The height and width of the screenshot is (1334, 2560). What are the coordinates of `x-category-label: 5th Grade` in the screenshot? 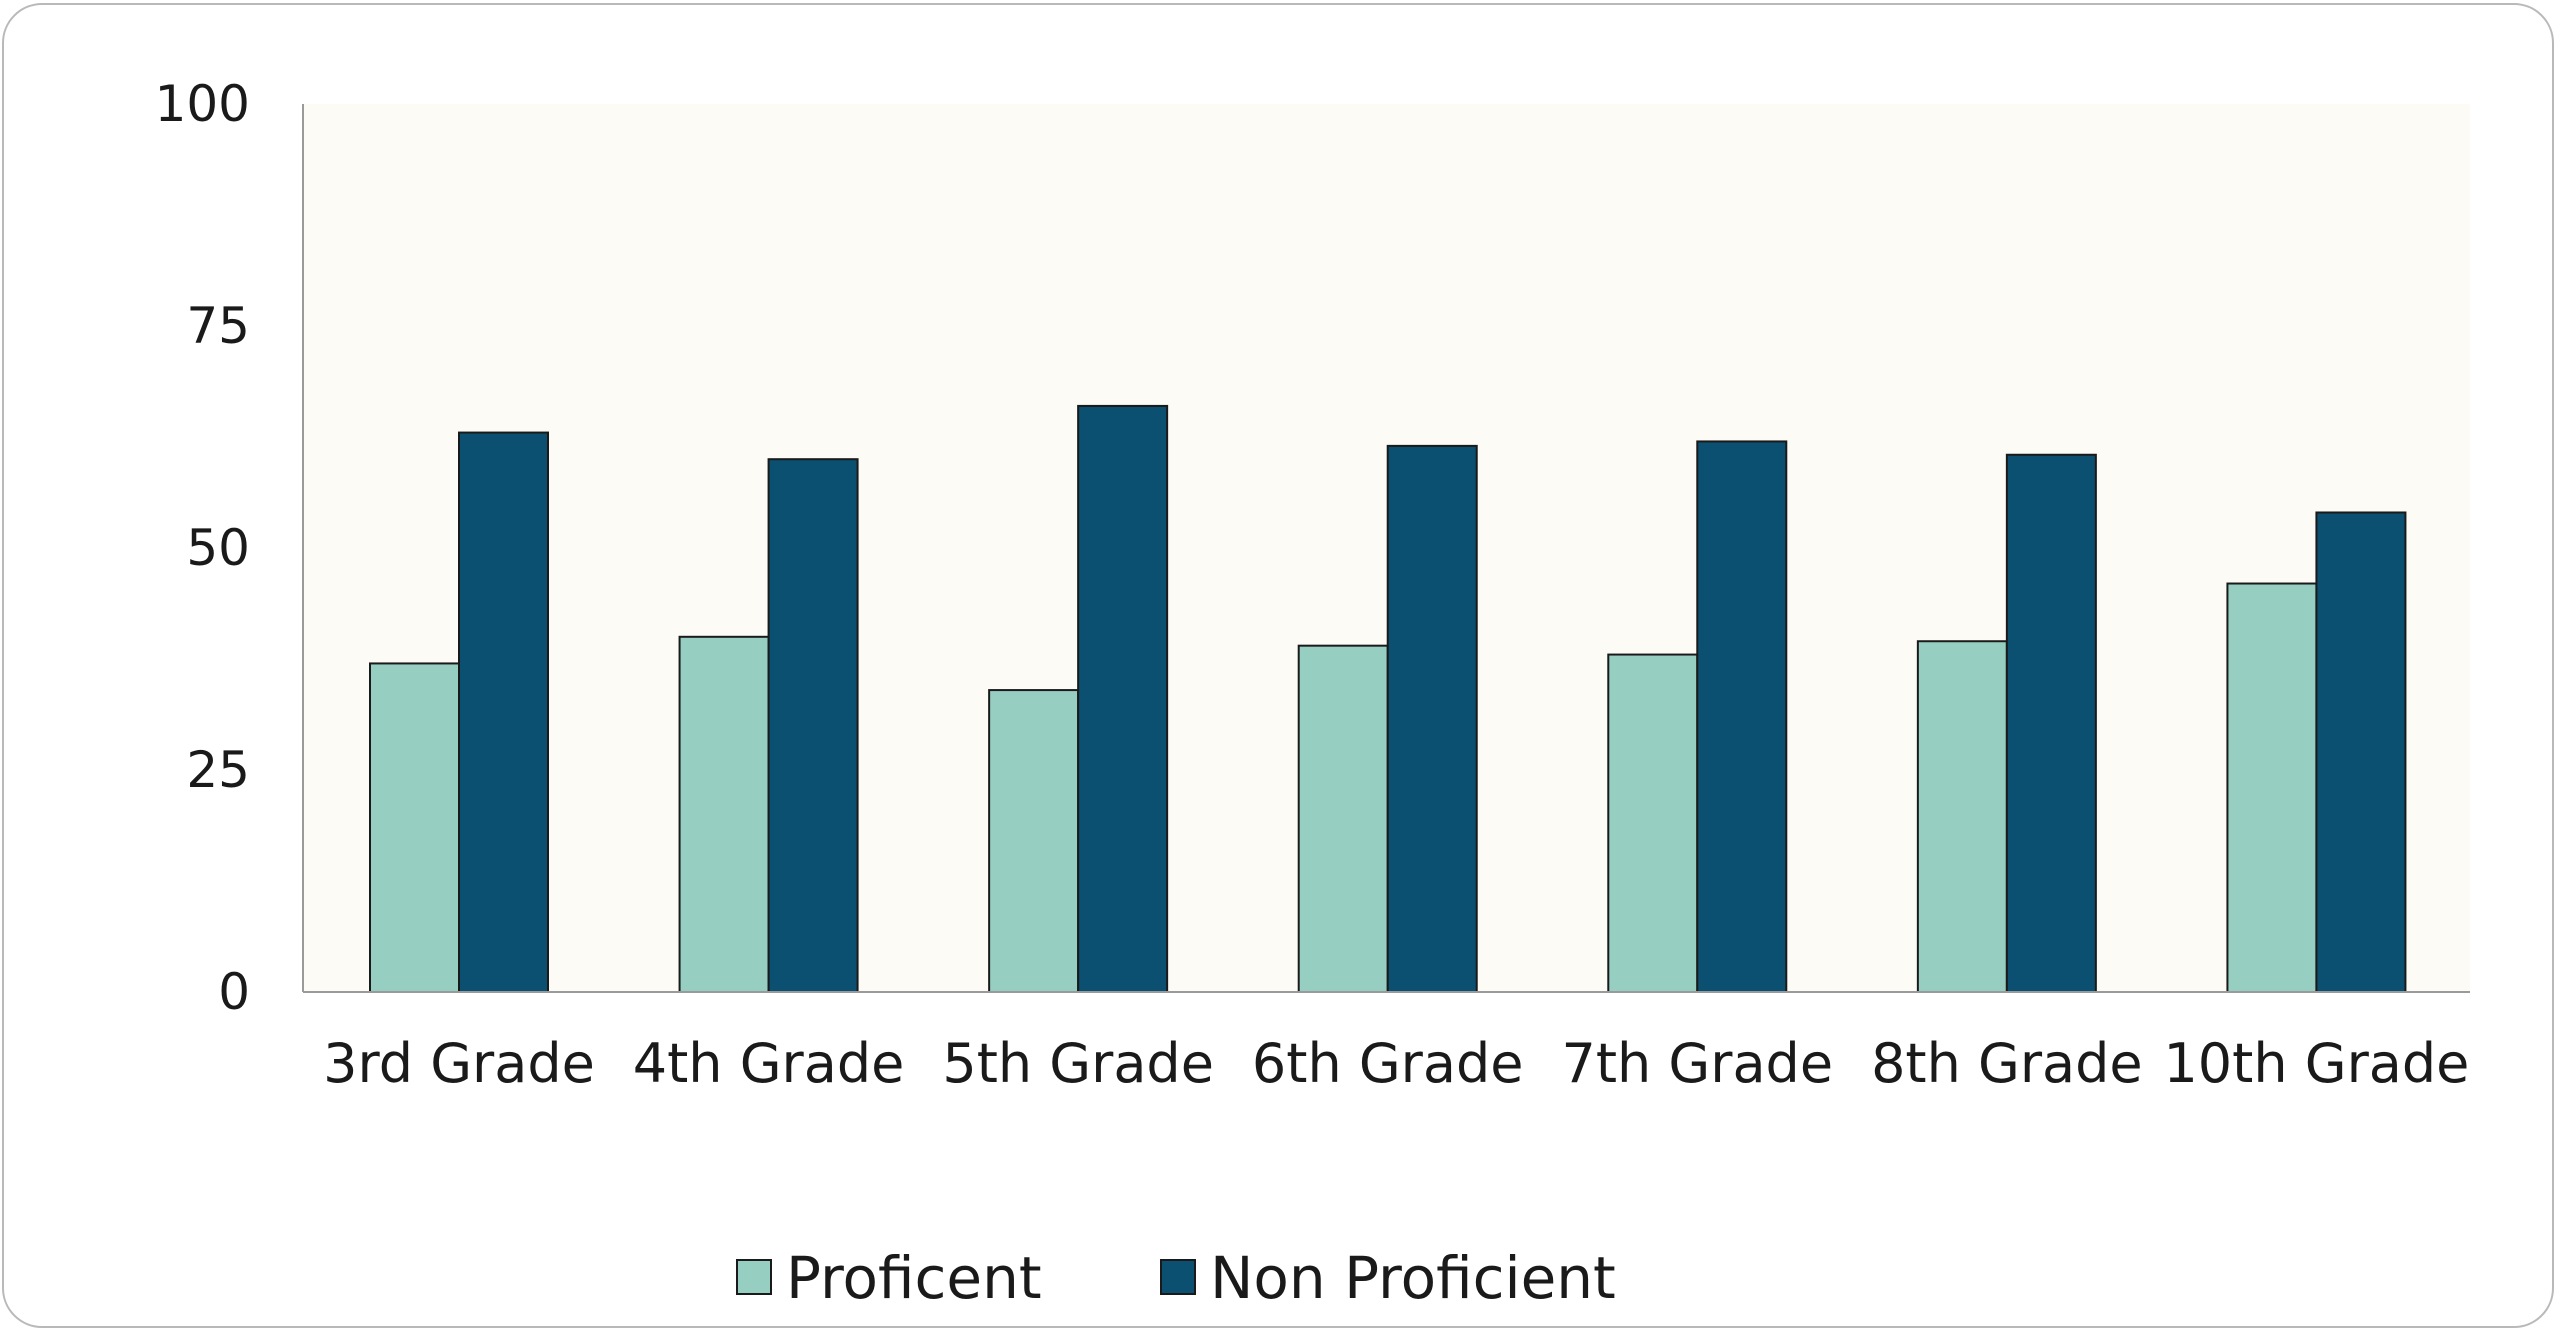 It's located at (1078, 1063).